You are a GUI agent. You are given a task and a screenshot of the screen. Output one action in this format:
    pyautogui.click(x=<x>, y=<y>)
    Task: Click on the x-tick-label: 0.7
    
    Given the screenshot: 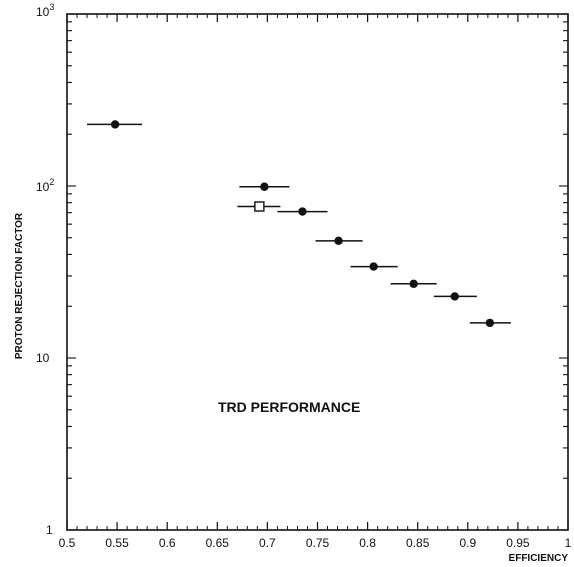 What is the action you would take?
    pyautogui.click(x=267, y=543)
    